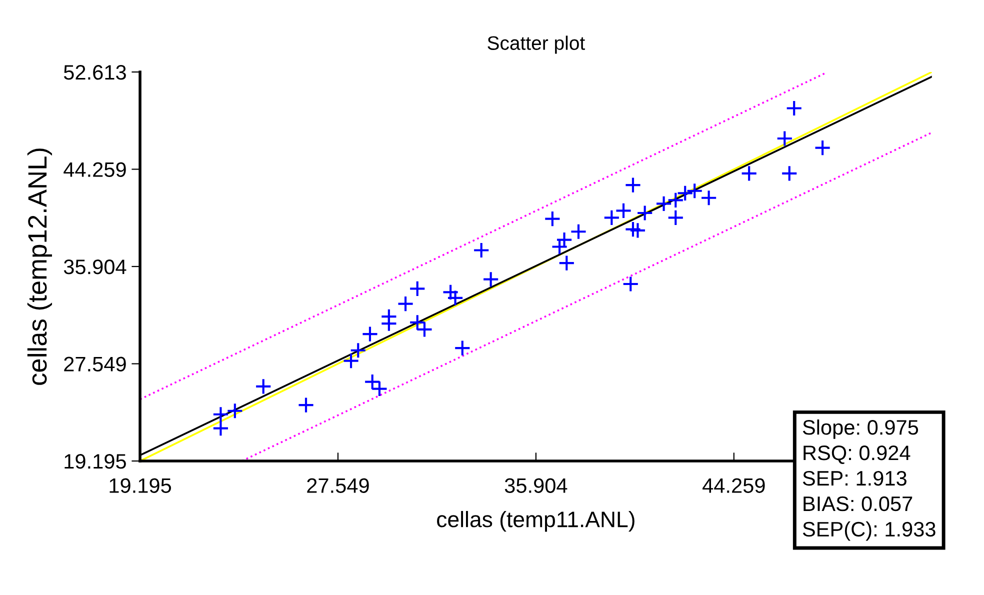 This screenshot has height=595, width=984. Describe the element at coordinates (39, 266) in the screenshot. I see `y-axis-title: cellas (temp12.ANL)` at that location.